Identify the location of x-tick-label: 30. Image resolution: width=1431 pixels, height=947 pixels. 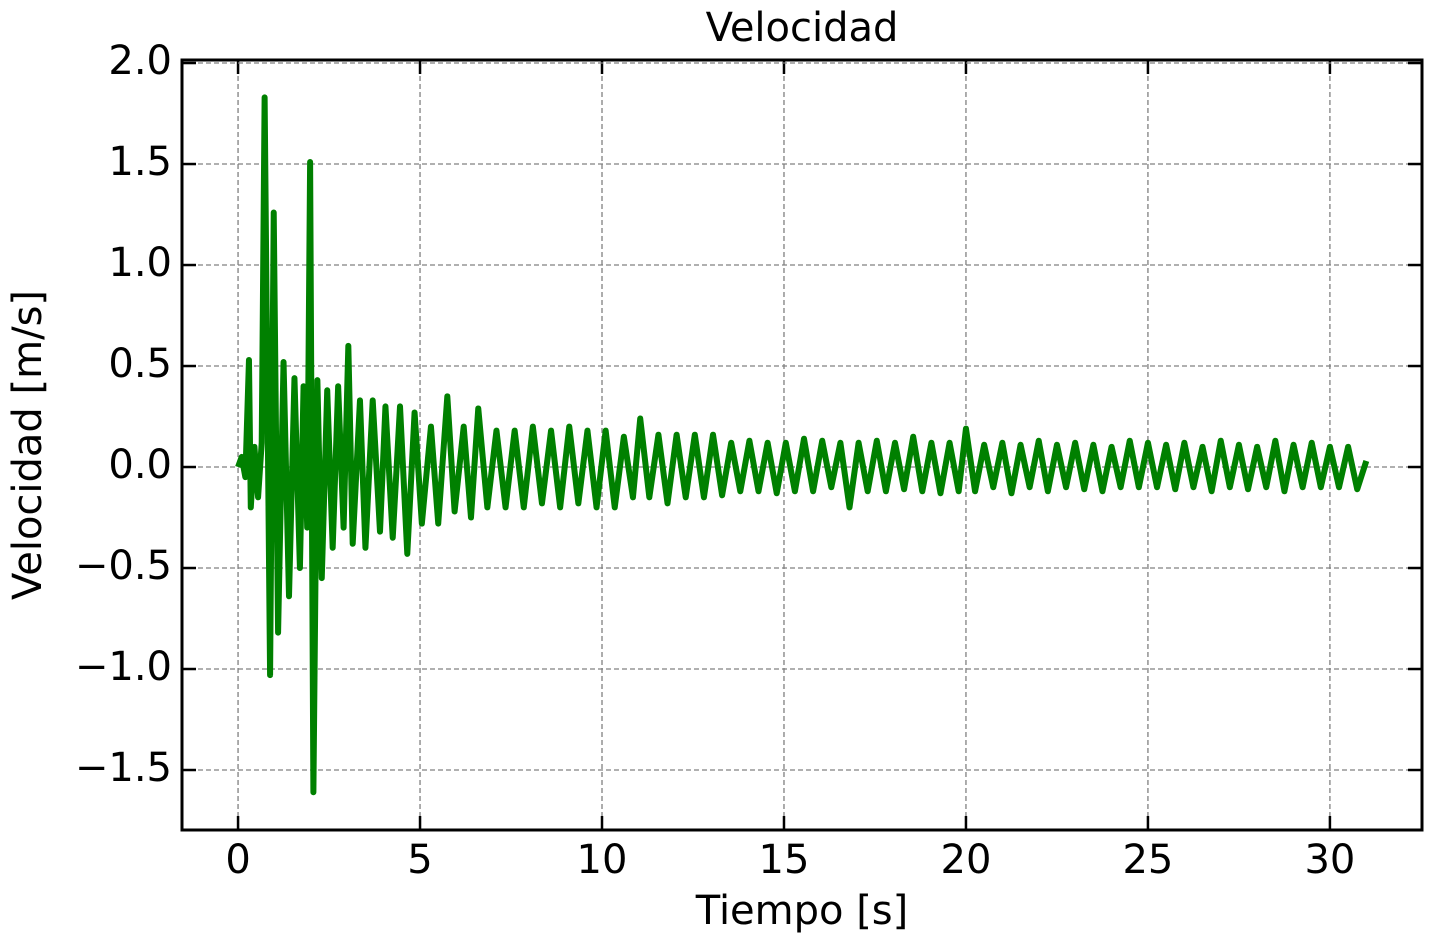
(1329, 860).